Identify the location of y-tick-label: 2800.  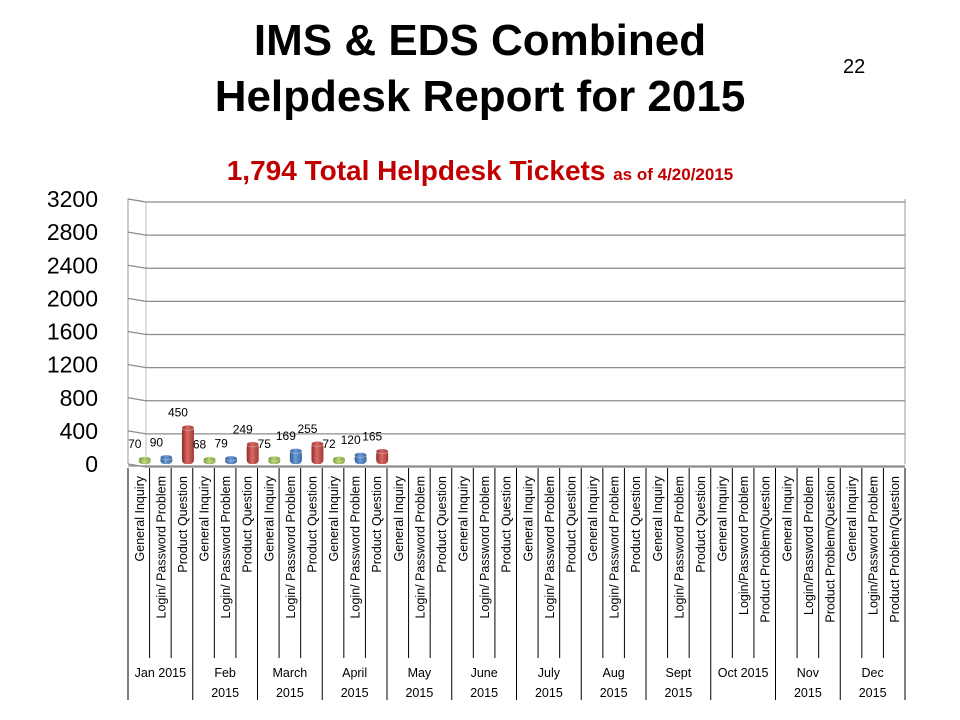
(72, 232).